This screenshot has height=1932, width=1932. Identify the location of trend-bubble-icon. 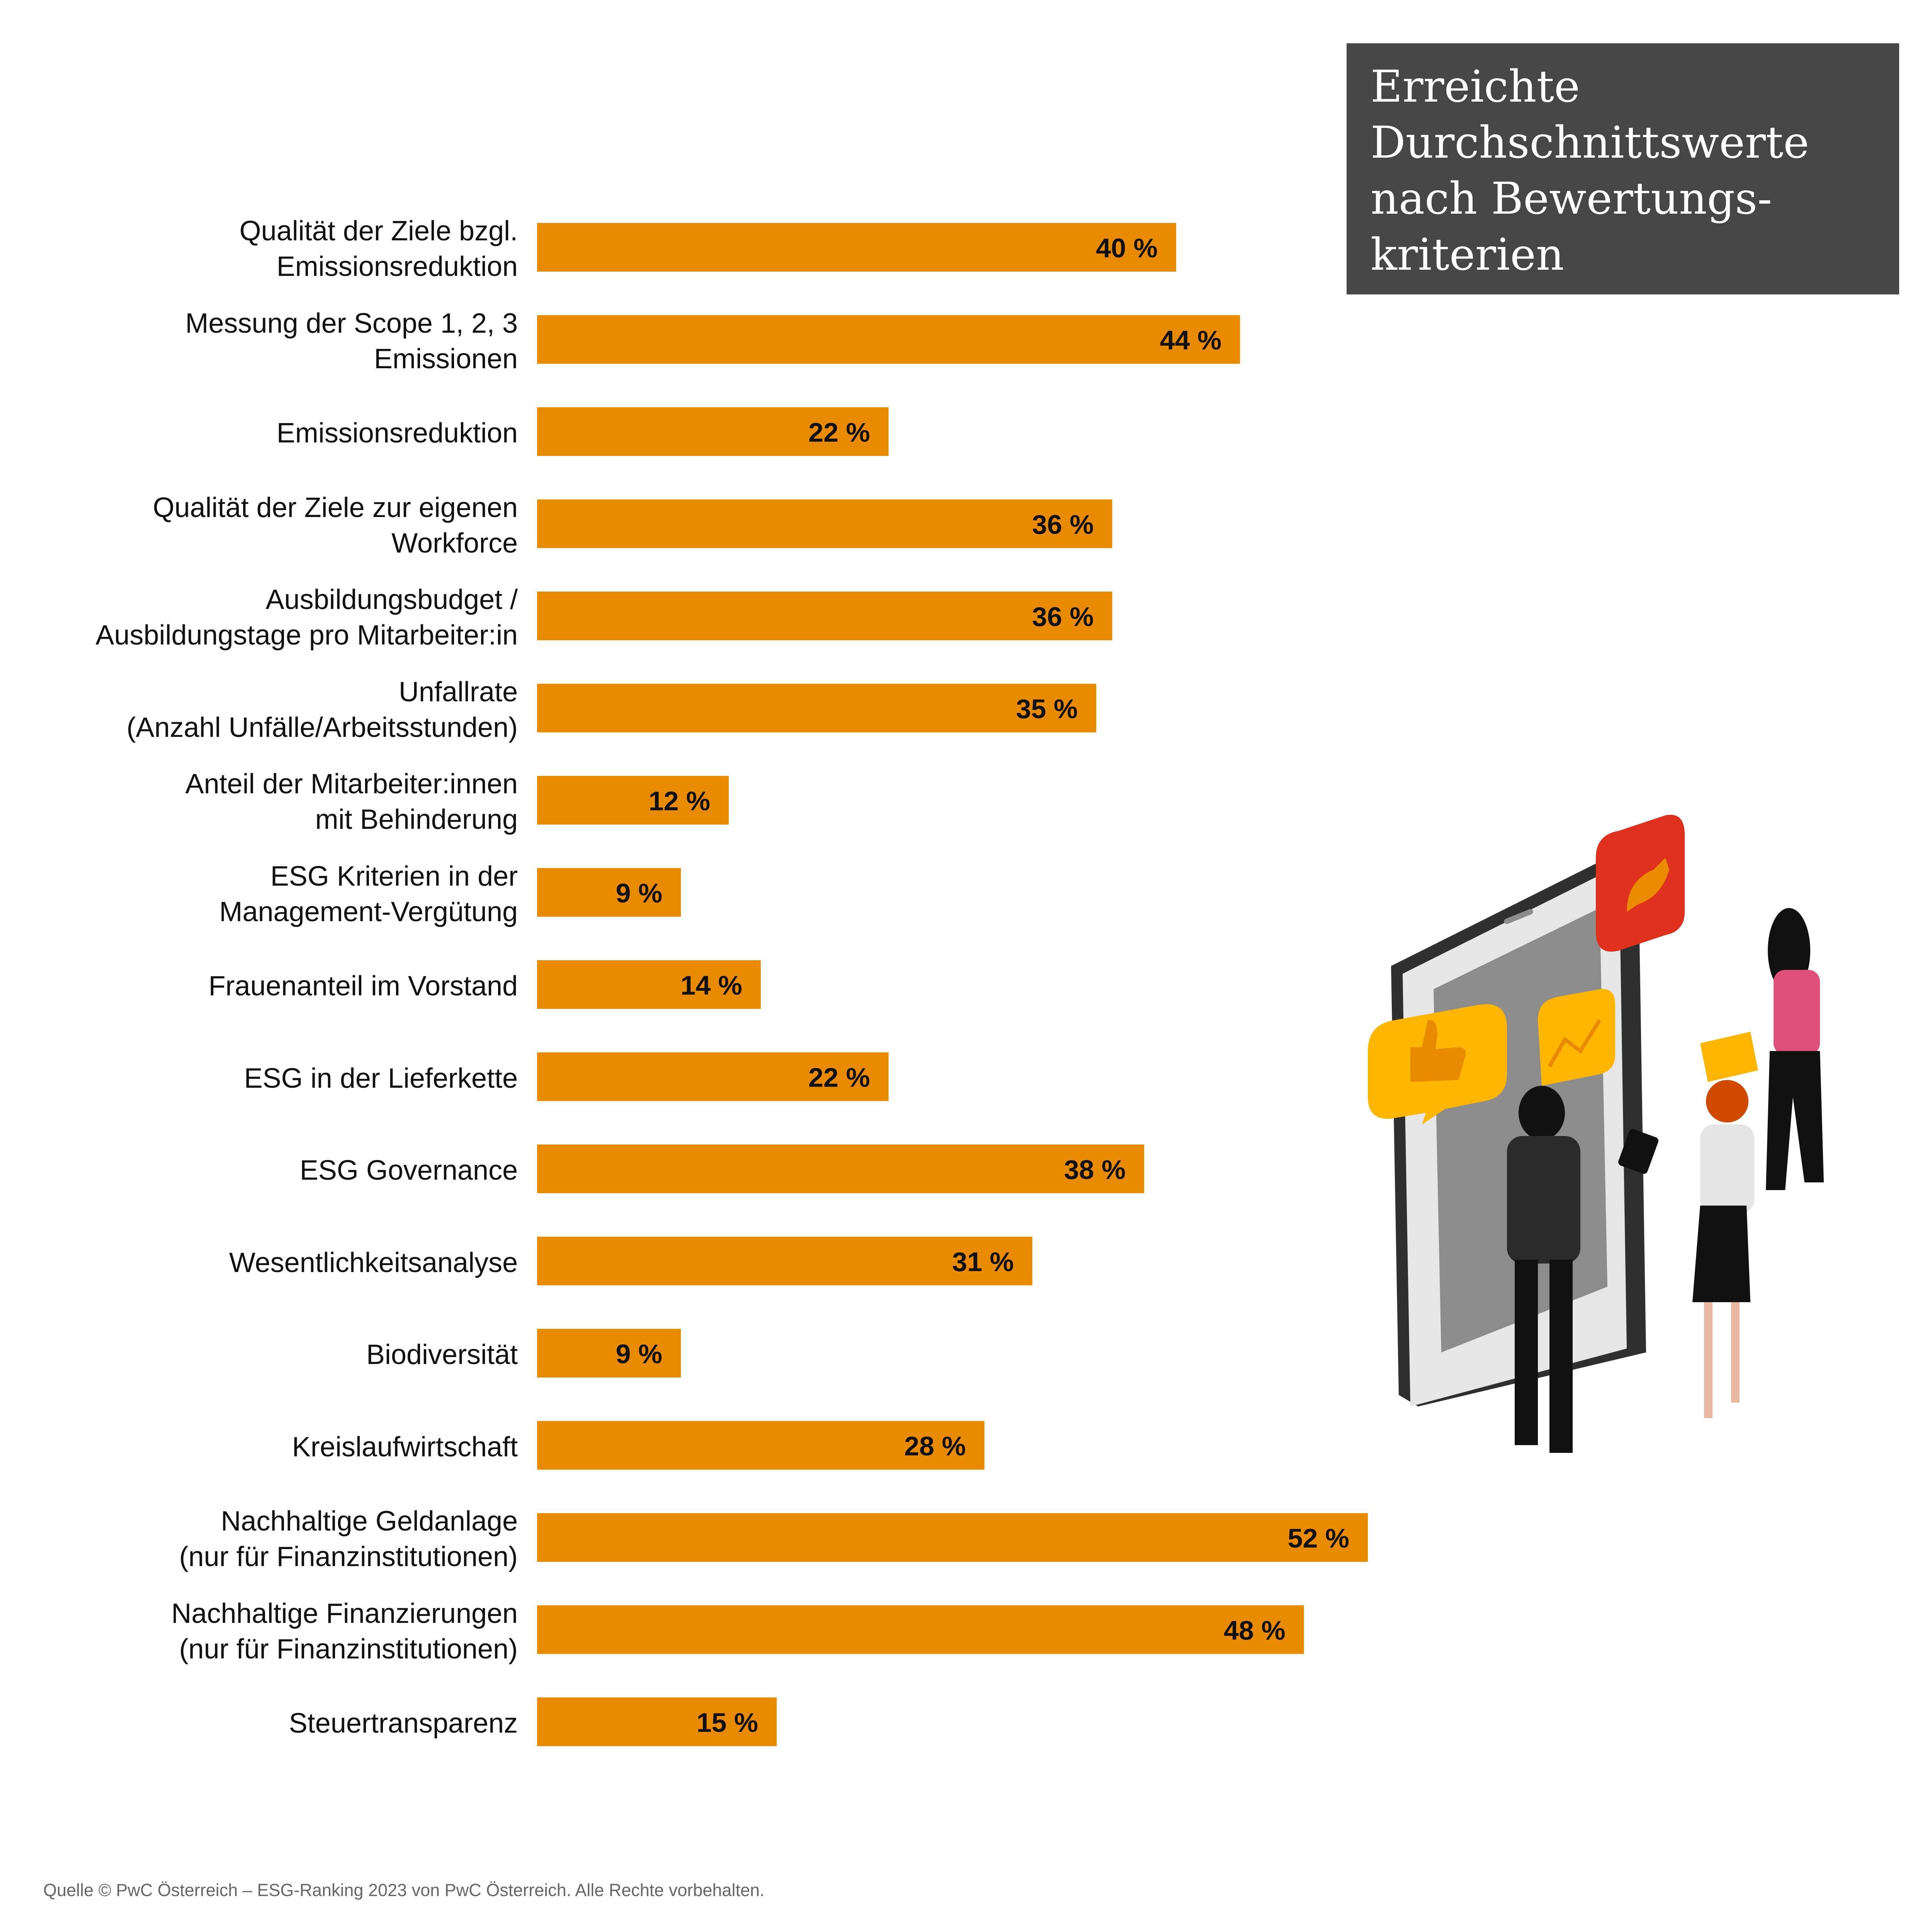
(1576, 1037).